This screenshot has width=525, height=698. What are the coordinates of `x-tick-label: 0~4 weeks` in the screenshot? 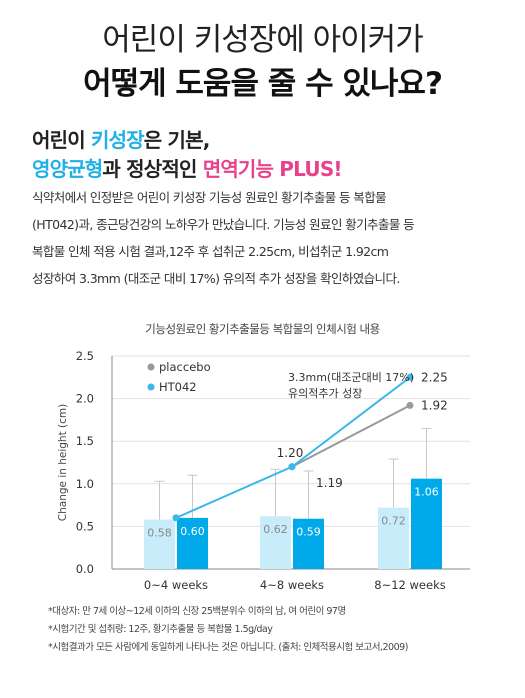 It's located at (176, 585).